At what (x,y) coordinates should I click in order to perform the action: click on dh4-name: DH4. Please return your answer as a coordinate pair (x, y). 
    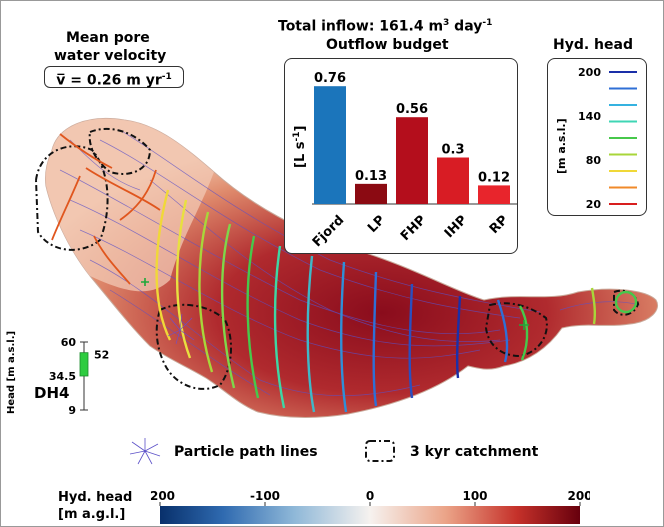
    Looking at the image, I should click on (51, 393).